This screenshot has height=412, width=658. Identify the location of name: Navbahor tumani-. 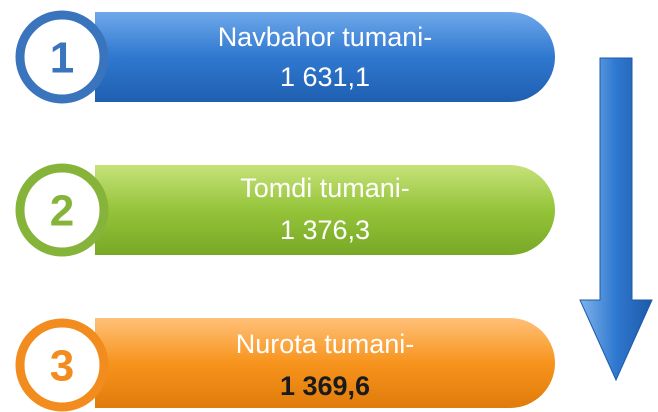
(325, 37).